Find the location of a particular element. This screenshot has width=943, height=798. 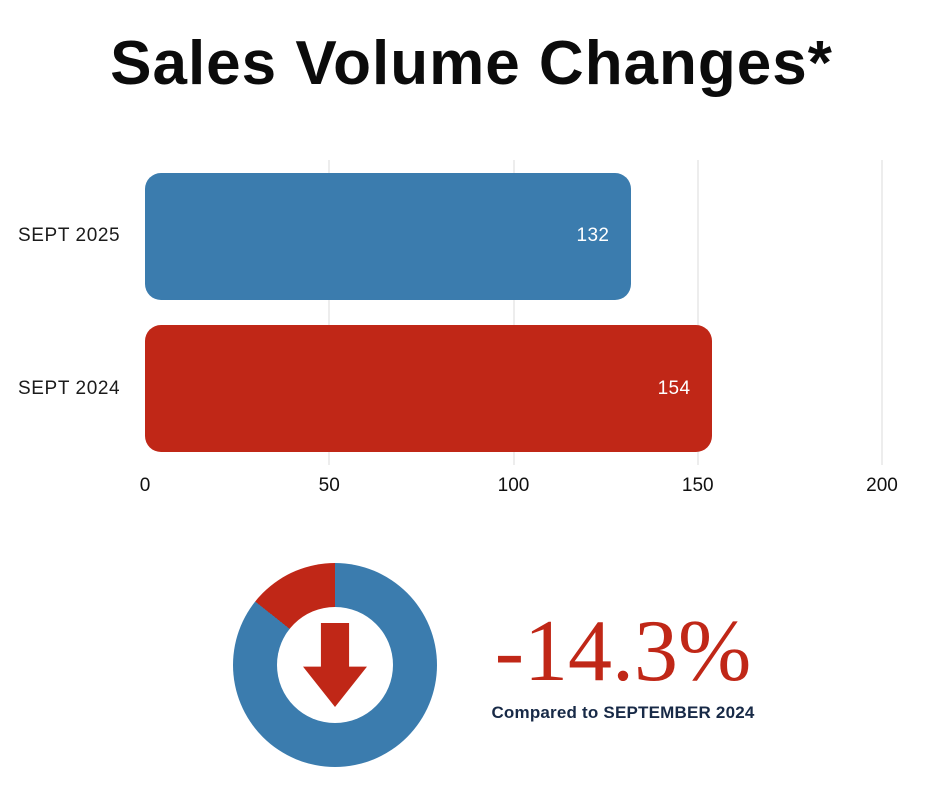

x-tick-label: 50 is located at coordinates (329, 485).